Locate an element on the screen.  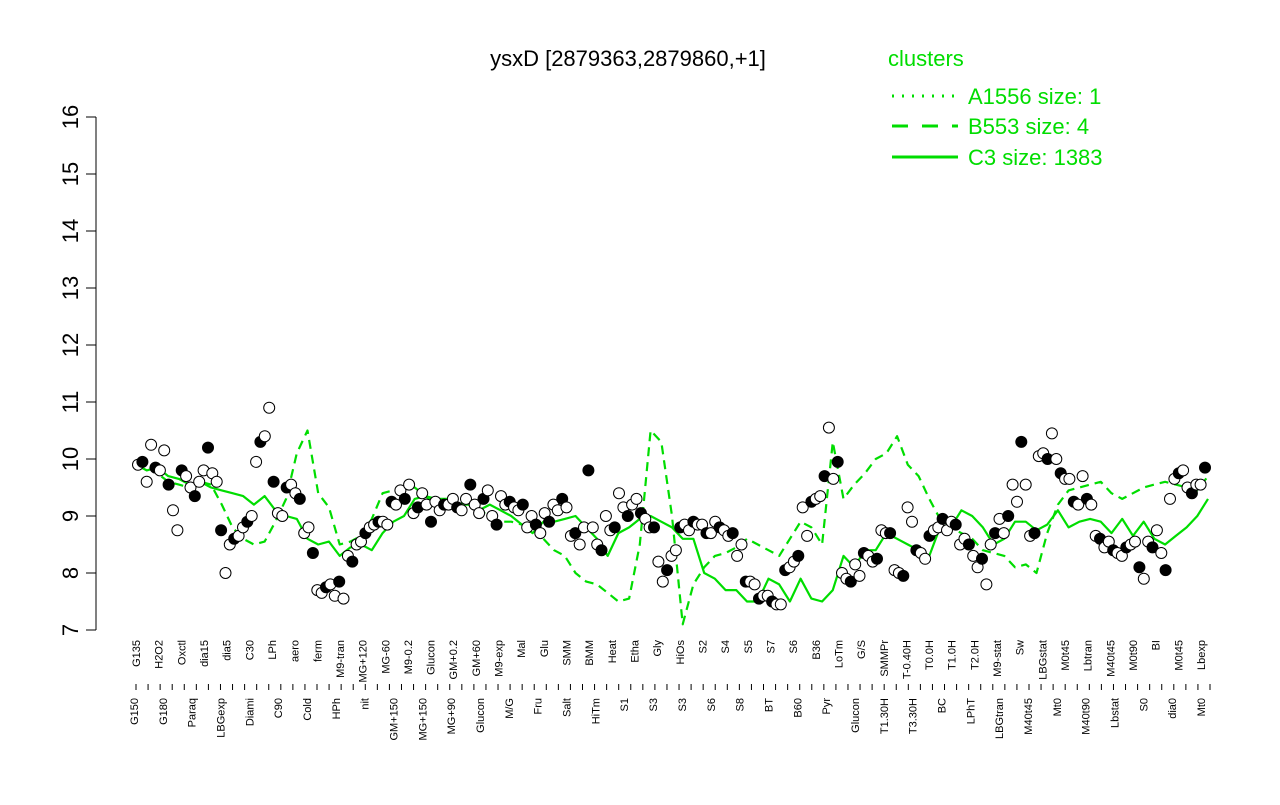
x-tick-label-top: aero is located at coordinates (296, 651).